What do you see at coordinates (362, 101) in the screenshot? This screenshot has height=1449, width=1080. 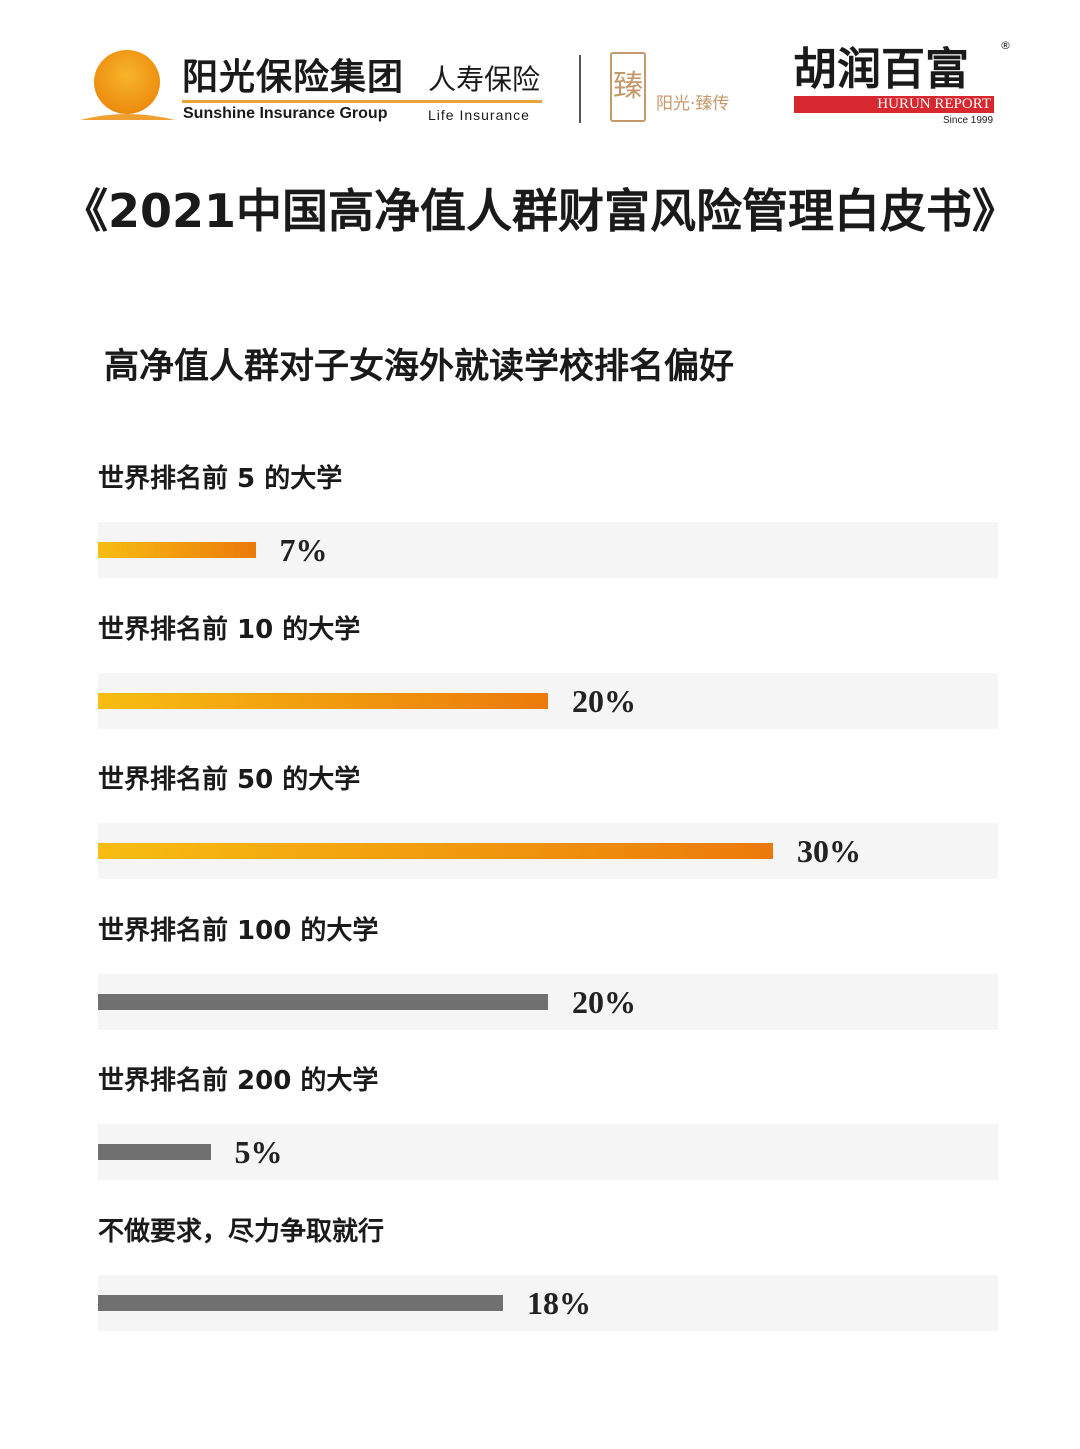 I see `brand-underline` at bounding box center [362, 101].